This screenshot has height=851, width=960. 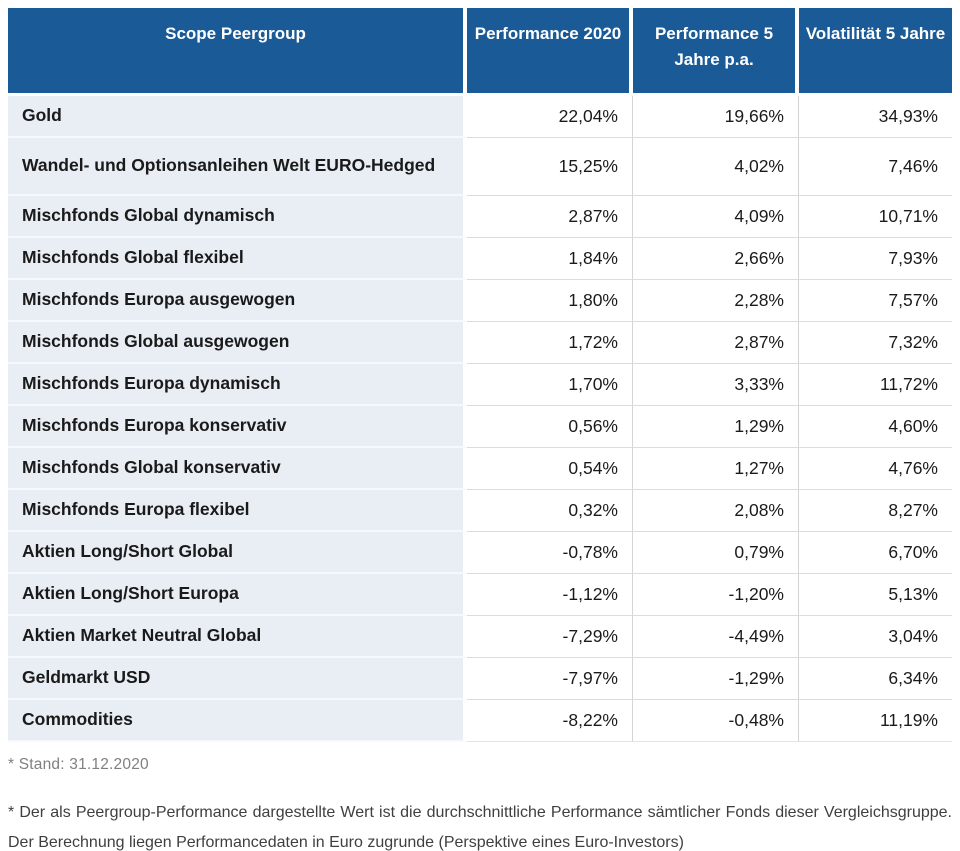 What do you see at coordinates (716, 427) in the screenshot?
I see `performance-5y-value: 1,29%` at bounding box center [716, 427].